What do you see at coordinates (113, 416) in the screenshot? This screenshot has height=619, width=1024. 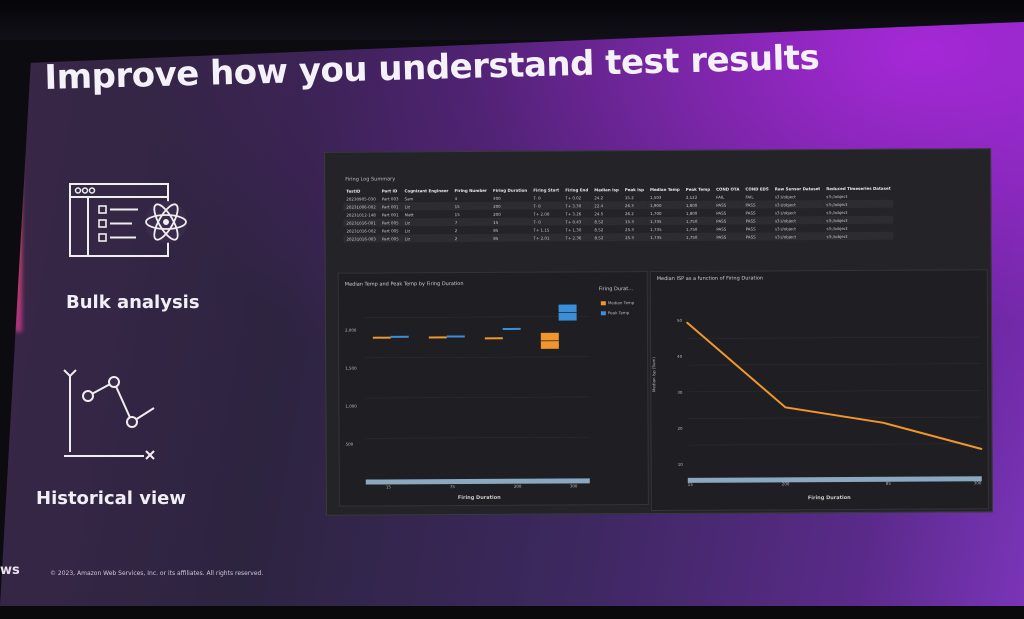 I see `historical-view-icon` at bounding box center [113, 416].